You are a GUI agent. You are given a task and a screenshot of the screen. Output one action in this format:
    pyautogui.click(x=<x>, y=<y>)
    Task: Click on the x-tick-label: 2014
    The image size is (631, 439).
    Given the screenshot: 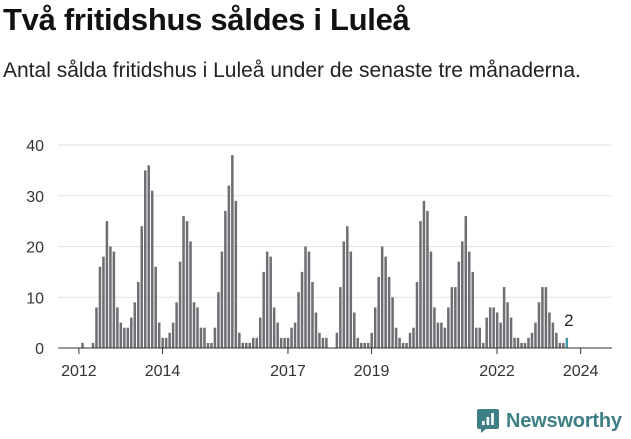 What is the action you would take?
    pyautogui.click(x=163, y=371)
    